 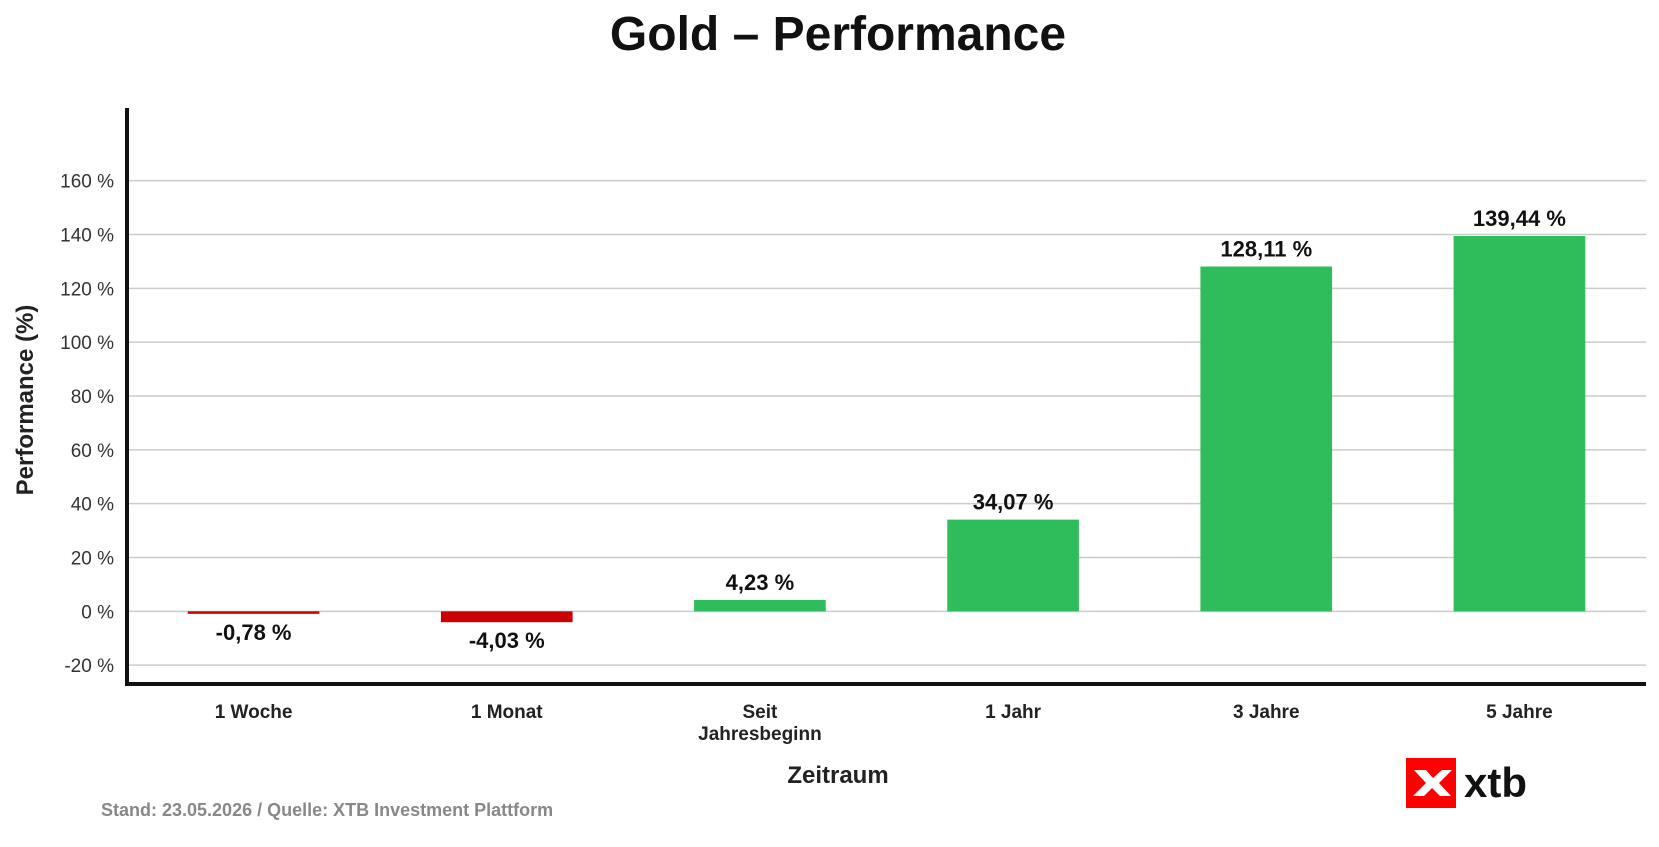 I want to click on xtb-logo-text: xtb, so click(x=1495, y=782).